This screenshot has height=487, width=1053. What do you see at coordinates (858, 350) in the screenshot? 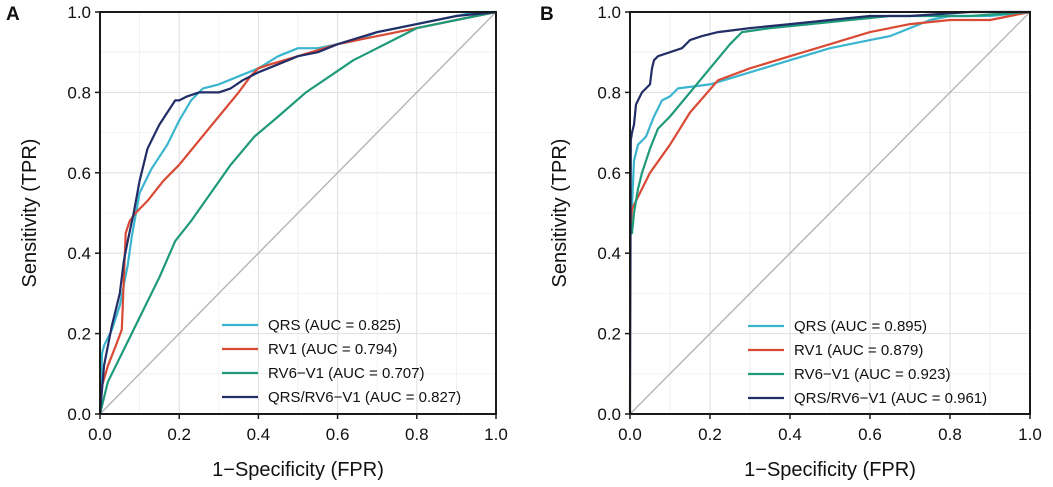
I see `legend-label-series-2: RV1 (AUC = 0.879)` at bounding box center [858, 350].